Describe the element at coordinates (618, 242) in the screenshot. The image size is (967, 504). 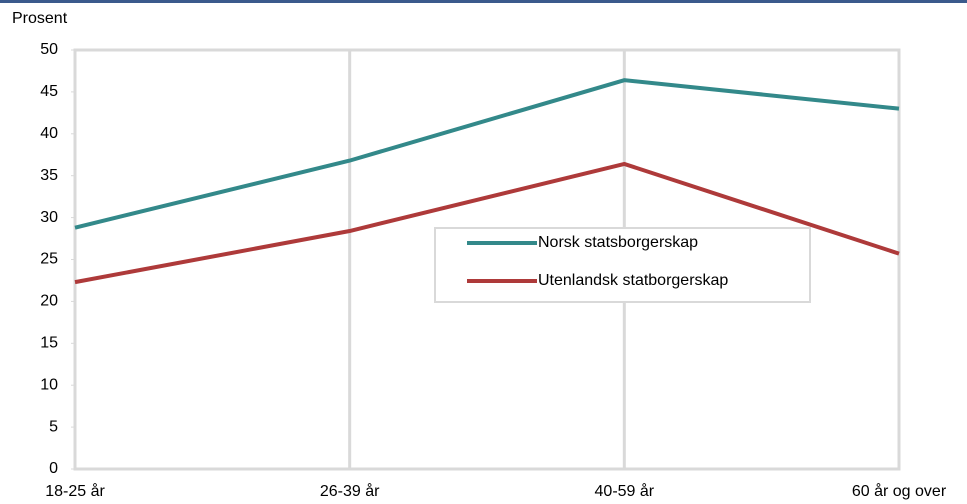
I see `legend-label: Norsk statsborgerskap` at that location.